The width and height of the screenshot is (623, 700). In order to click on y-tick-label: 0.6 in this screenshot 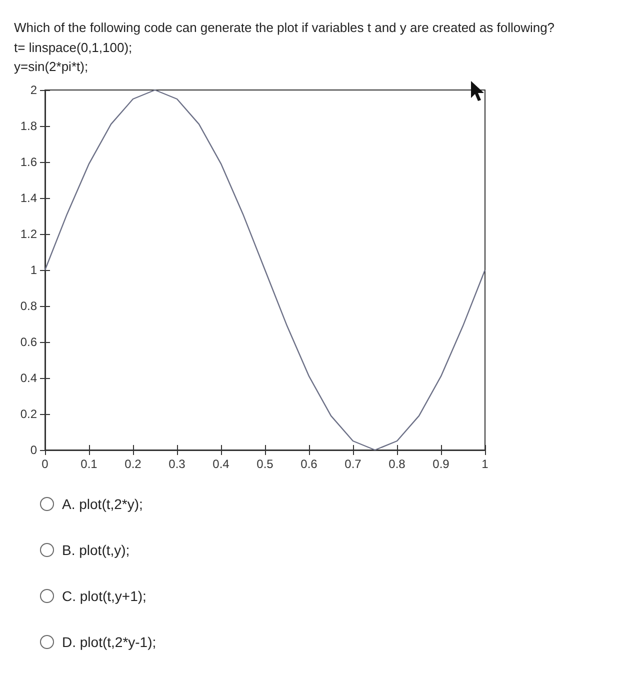, I will do `click(29, 342)`.